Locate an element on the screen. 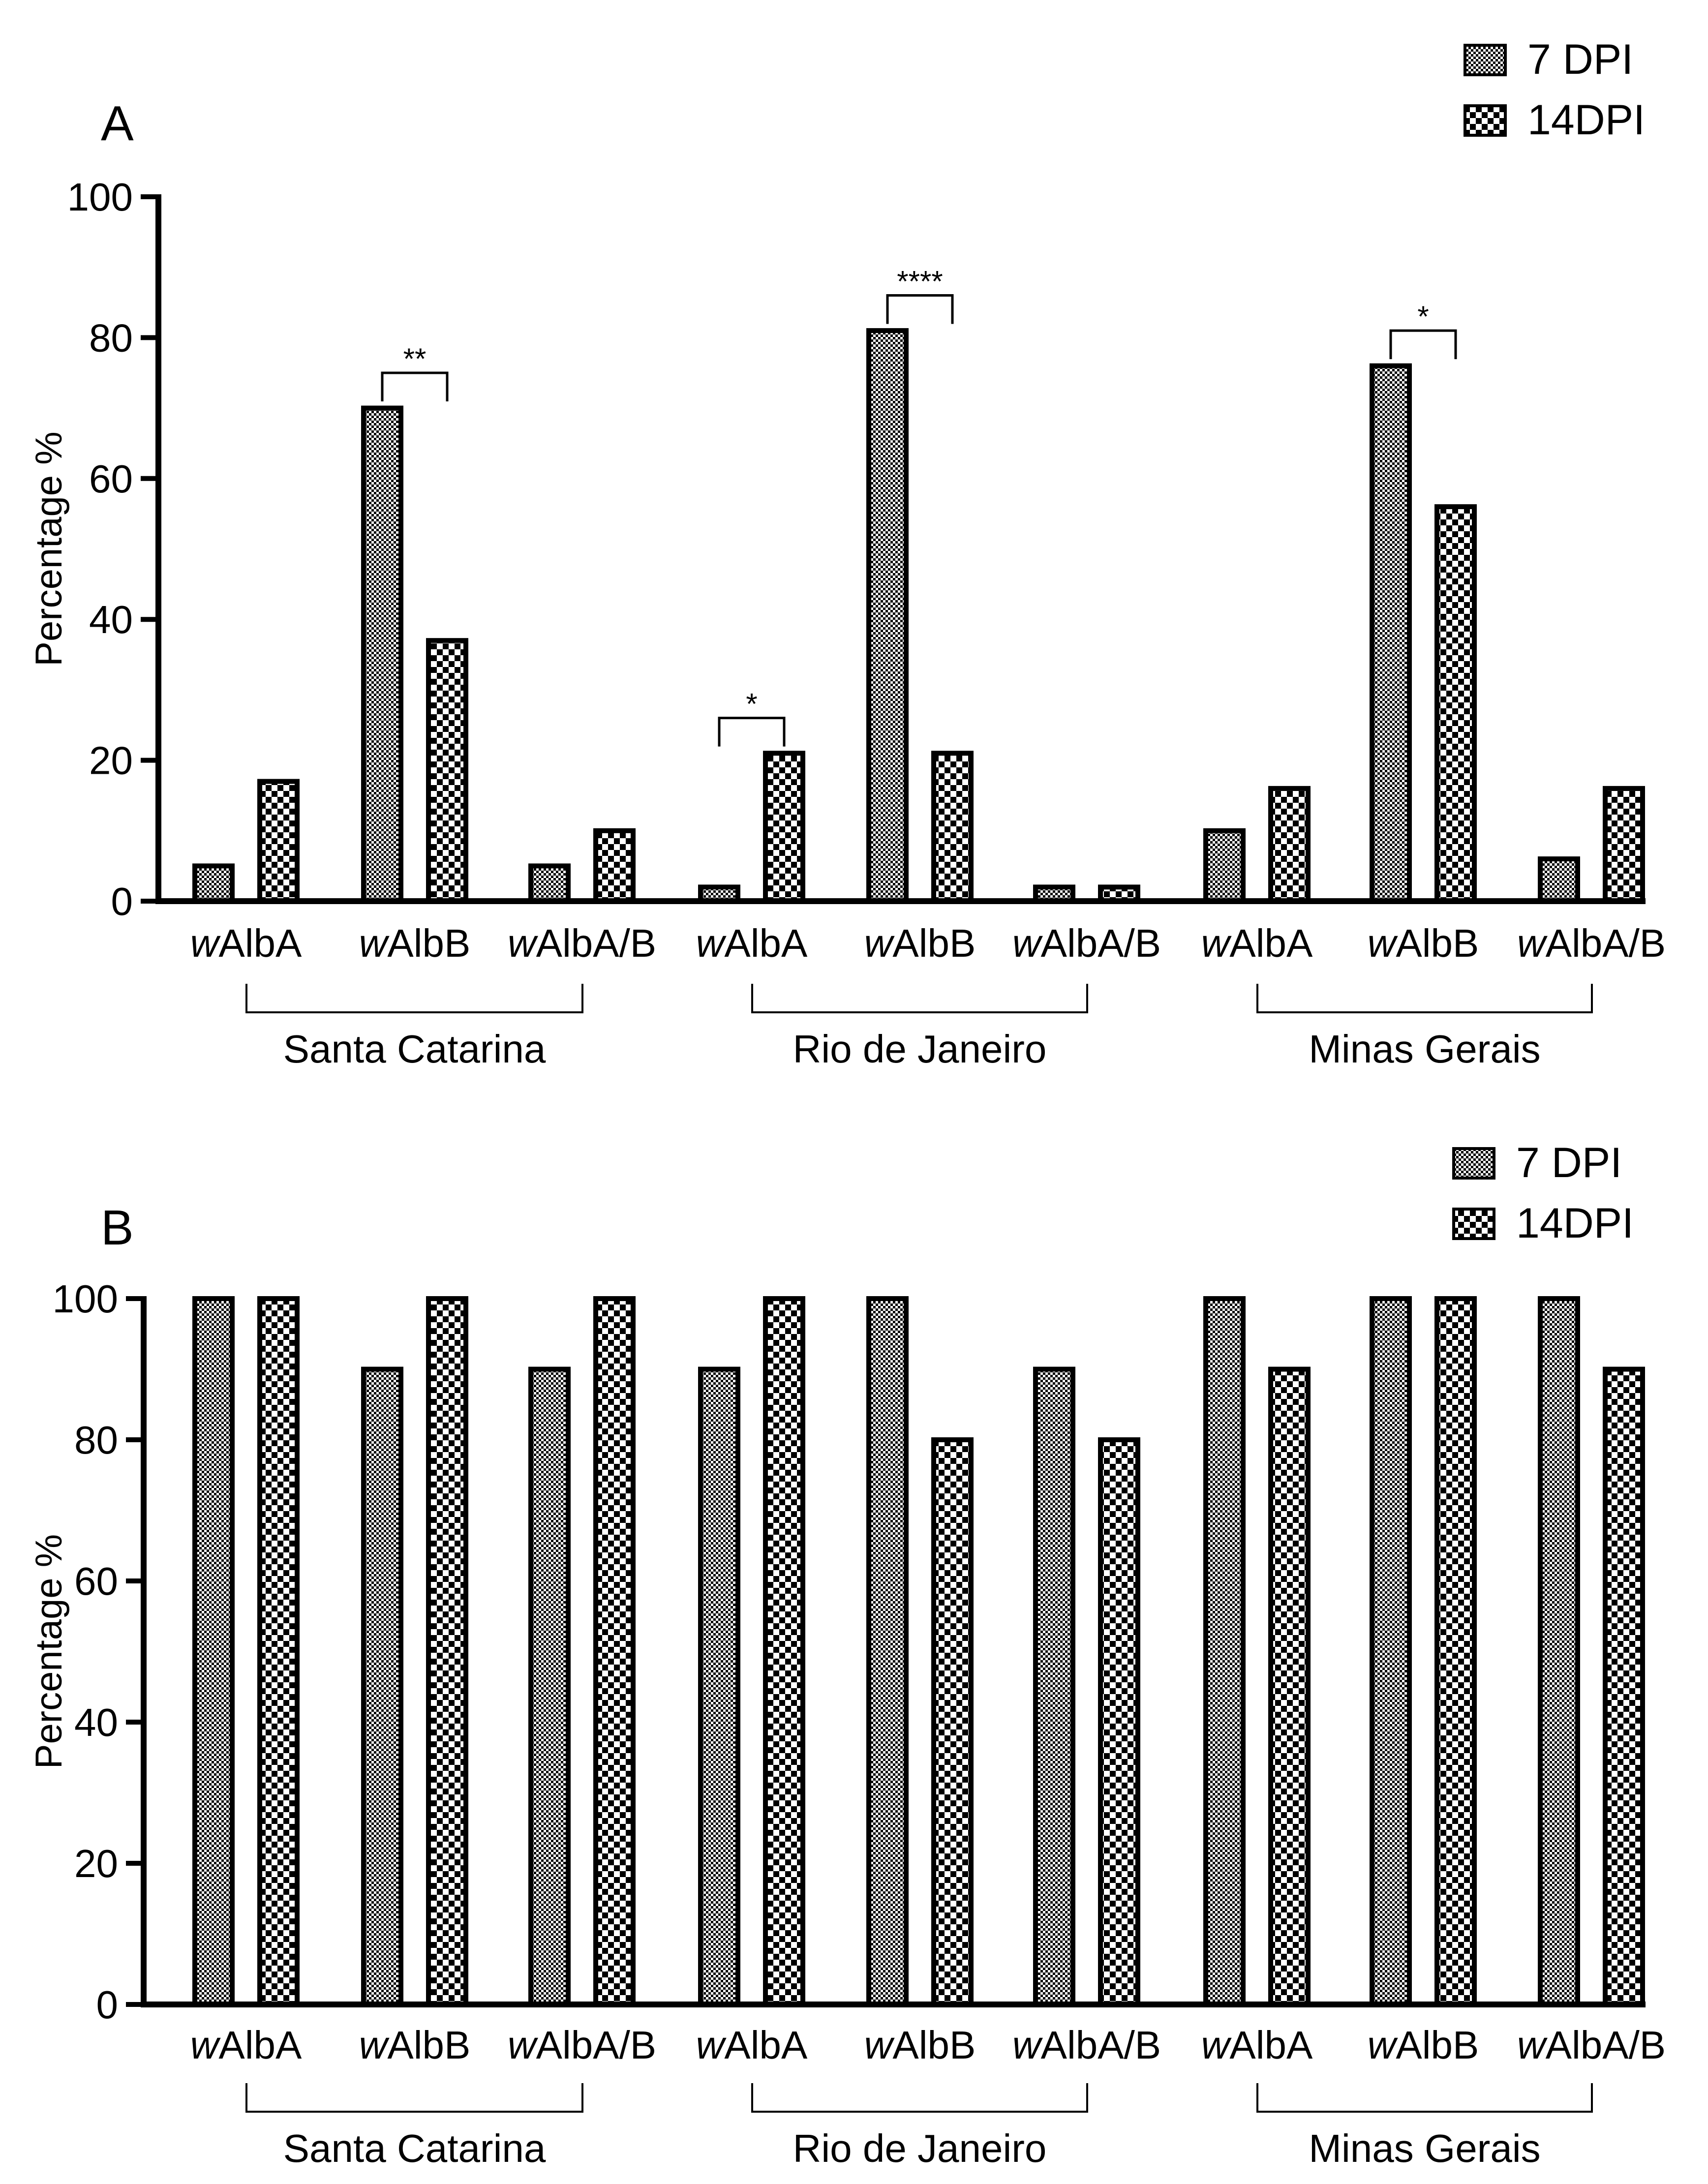 Image resolution: width=1708 pixels, height=2184 pixels. panel-label: A is located at coordinates (117, 123).